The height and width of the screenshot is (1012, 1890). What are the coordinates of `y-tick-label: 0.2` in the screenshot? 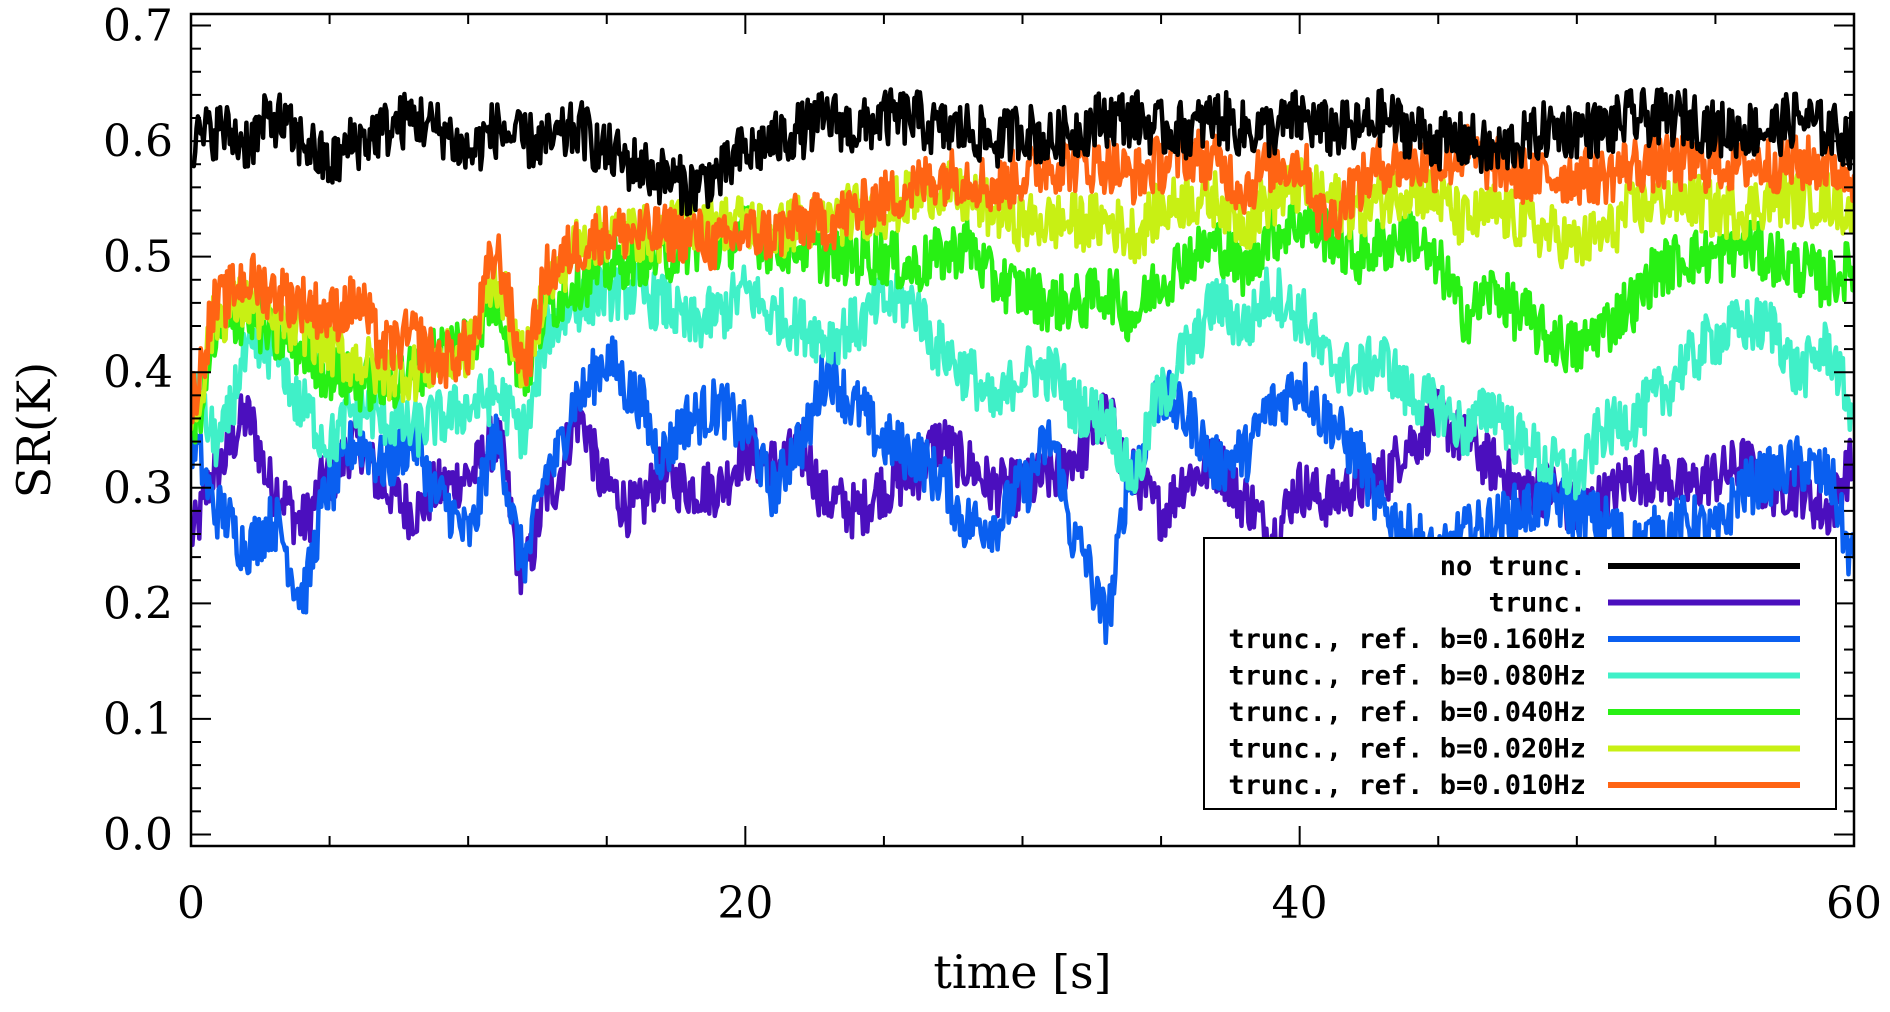 It's located at (138, 603).